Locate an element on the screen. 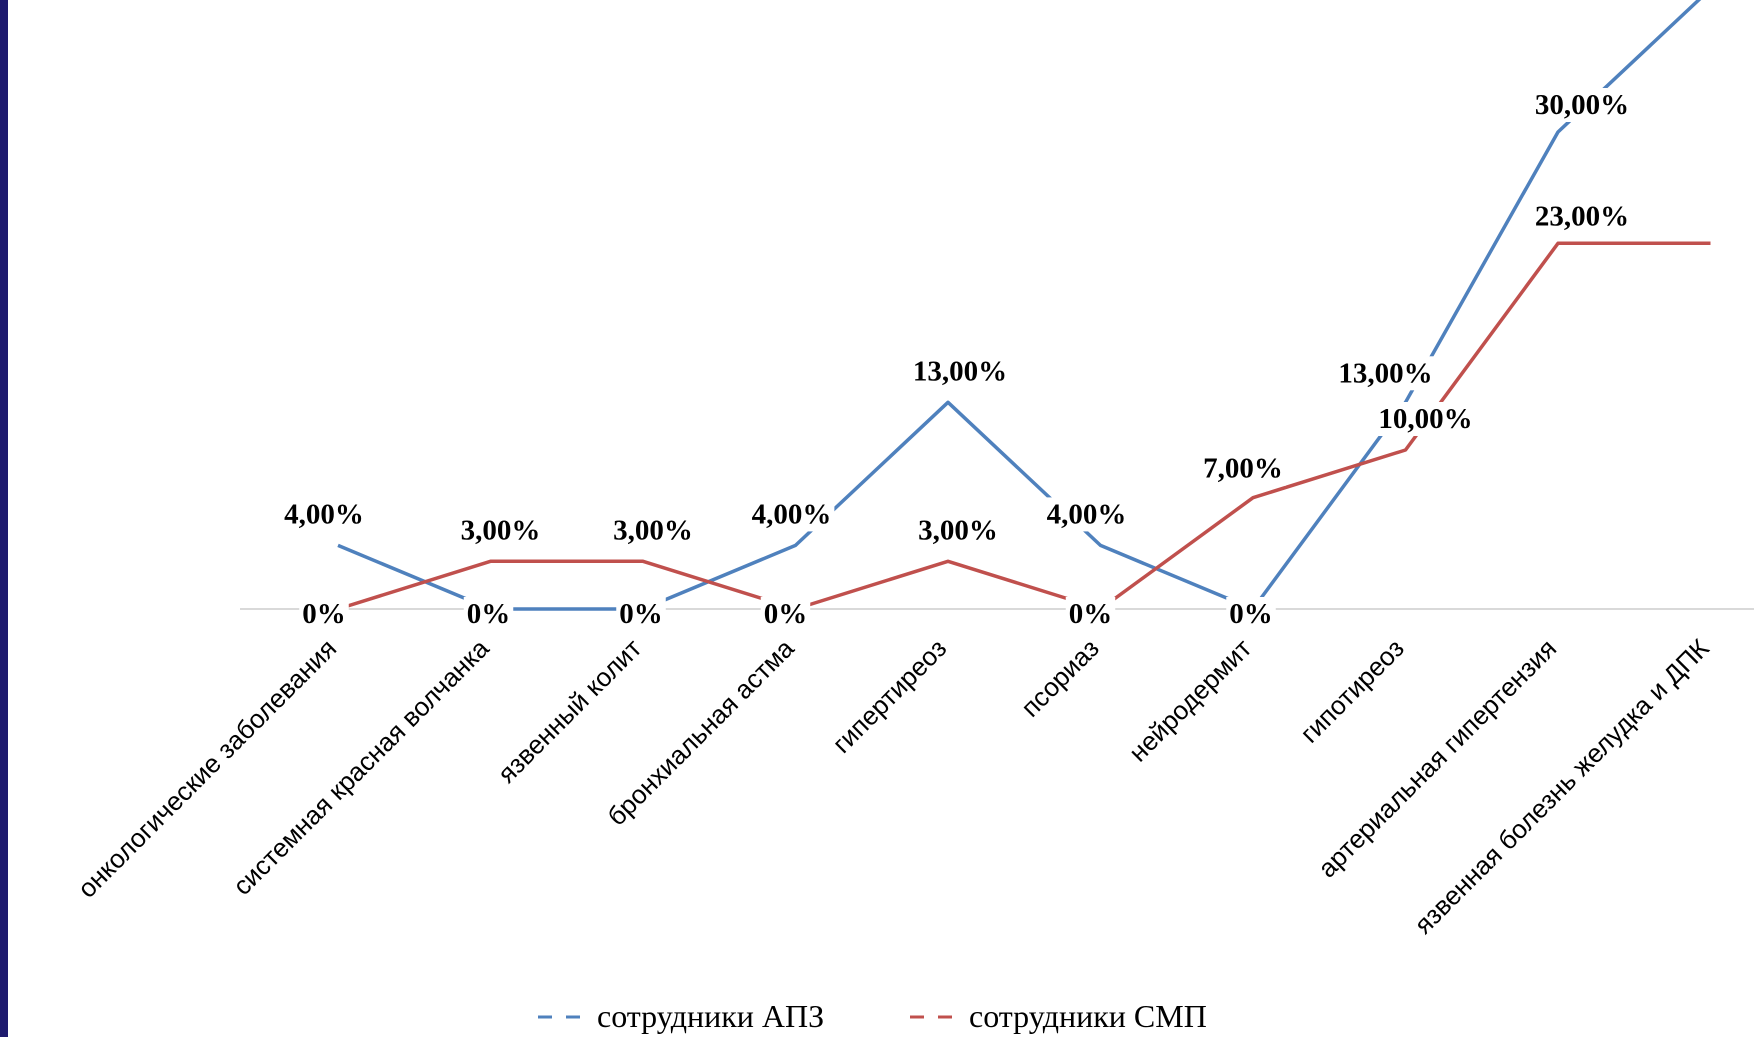 This screenshot has width=1754, height=1037. data-label-s0-p5: 4,00% is located at coordinates (1087, 514).